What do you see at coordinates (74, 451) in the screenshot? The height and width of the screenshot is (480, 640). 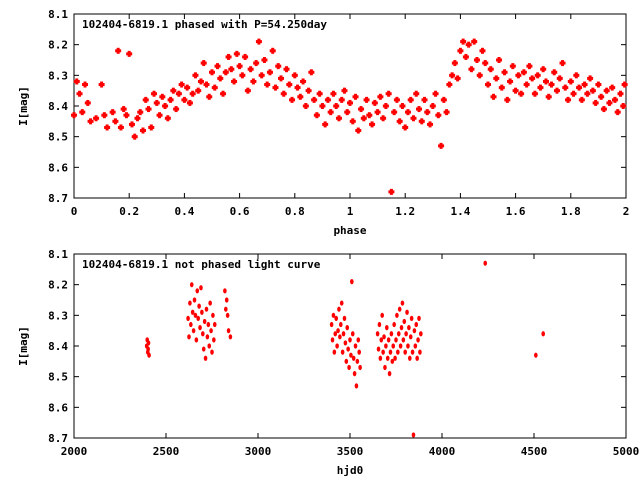 I see `x-tick-label: 2000` at bounding box center [74, 451].